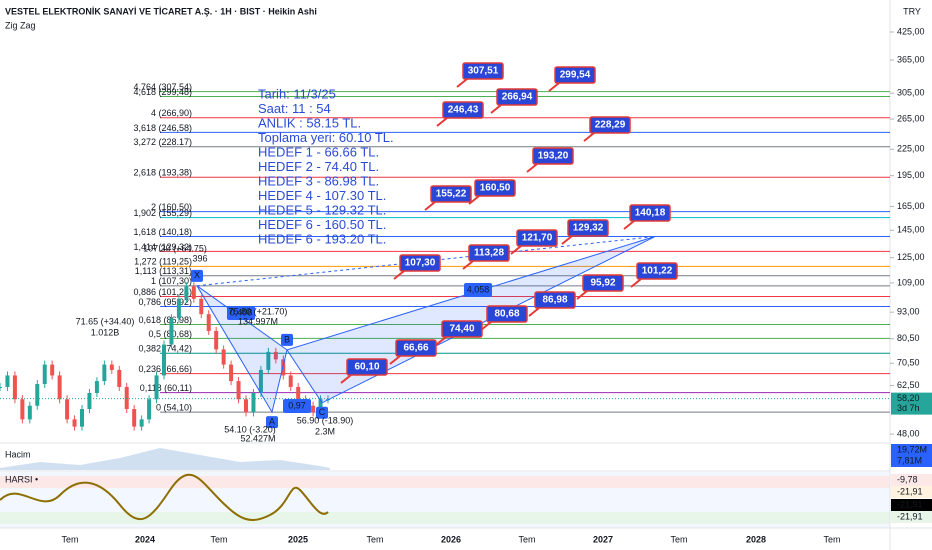 The image size is (932, 550). I want to click on ratio-label: 0,408, so click(241, 312).